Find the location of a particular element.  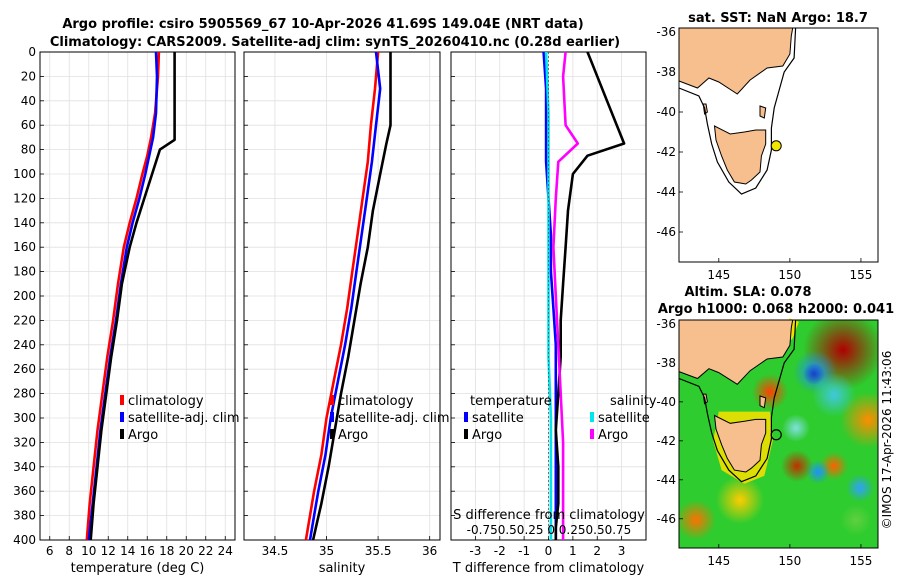

legend-label: satellite-adj. clim is located at coordinates (184, 418).